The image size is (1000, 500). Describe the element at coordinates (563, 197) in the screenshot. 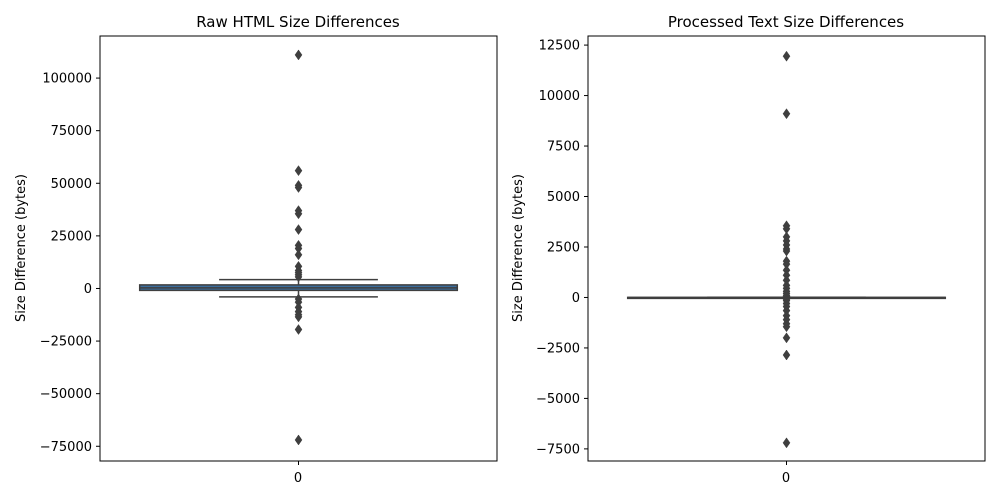

I see `y-tick-label: 5000` at that location.